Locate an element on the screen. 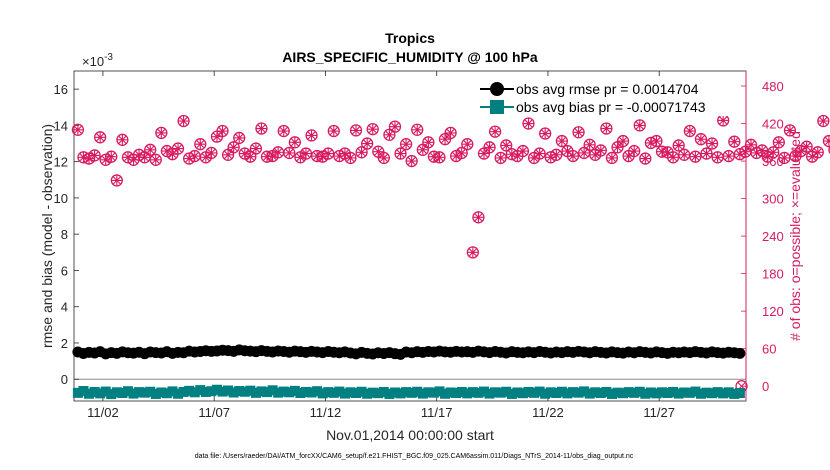  x-tick-label: 11/12 is located at coordinates (326, 412).